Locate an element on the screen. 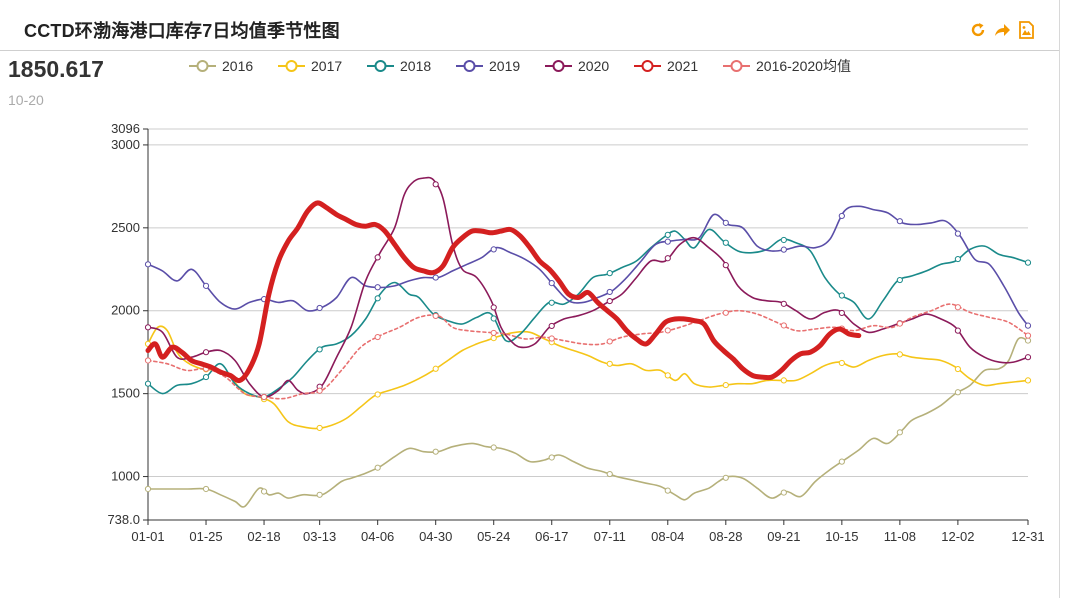  refresh-icon is located at coordinates (978, 30).